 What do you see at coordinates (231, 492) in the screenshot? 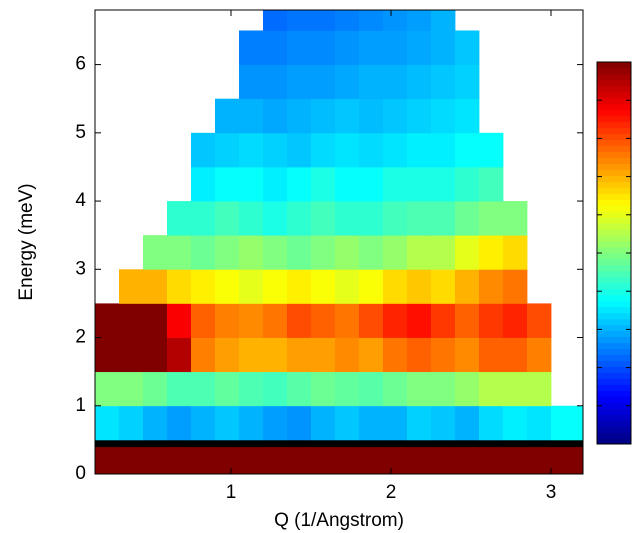
I see `x-tick-label: 1` at bounding box center [231, 492].